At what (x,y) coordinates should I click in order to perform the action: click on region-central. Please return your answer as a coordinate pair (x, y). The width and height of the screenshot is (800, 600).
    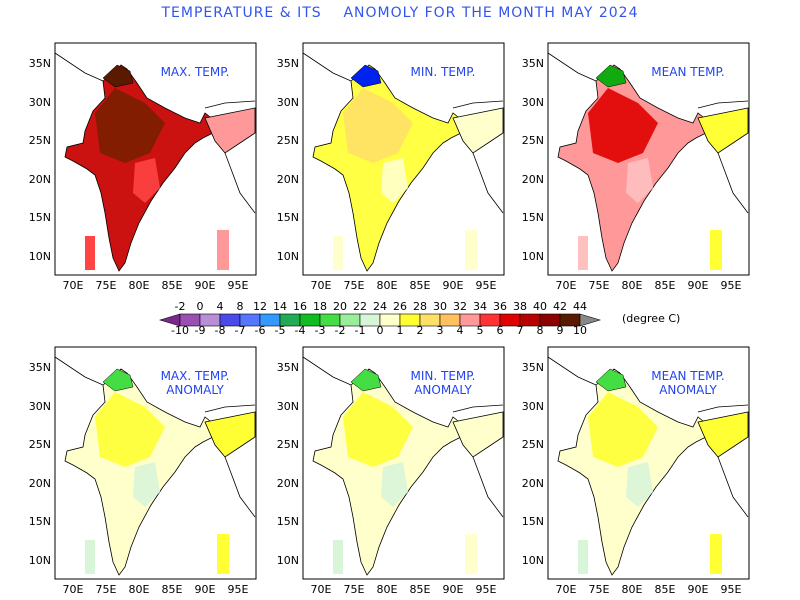
    Looking at the image, I should click on (146, 180).